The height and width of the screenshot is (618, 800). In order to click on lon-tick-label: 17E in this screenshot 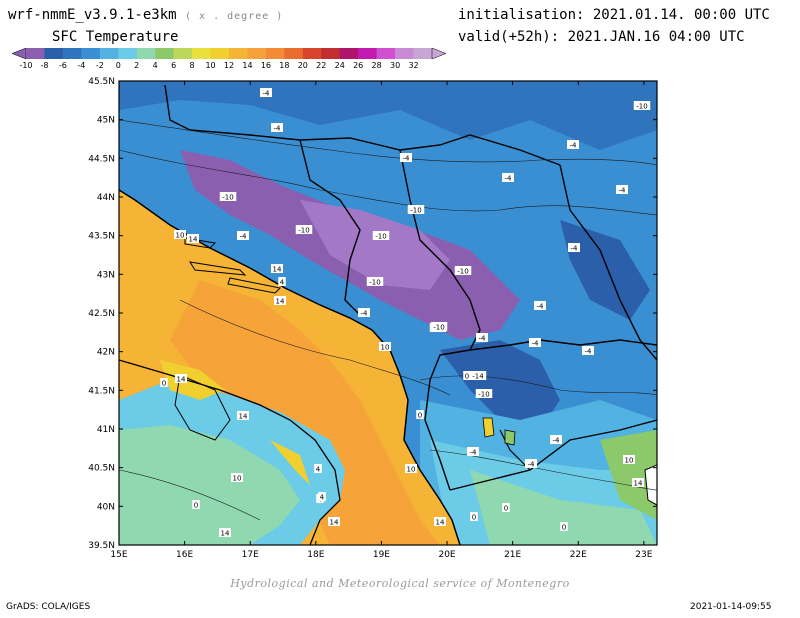, I will do `click(250, 555)`.